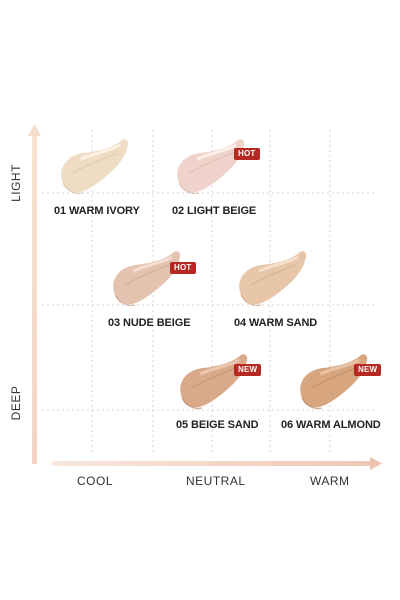 The width and height of the screenshot is (400, 600). What do you see at coordinates (276, 323) in the screenshot?
I see `shade-label-04: 04 WARM SAND` at bounding box center [276, 323].